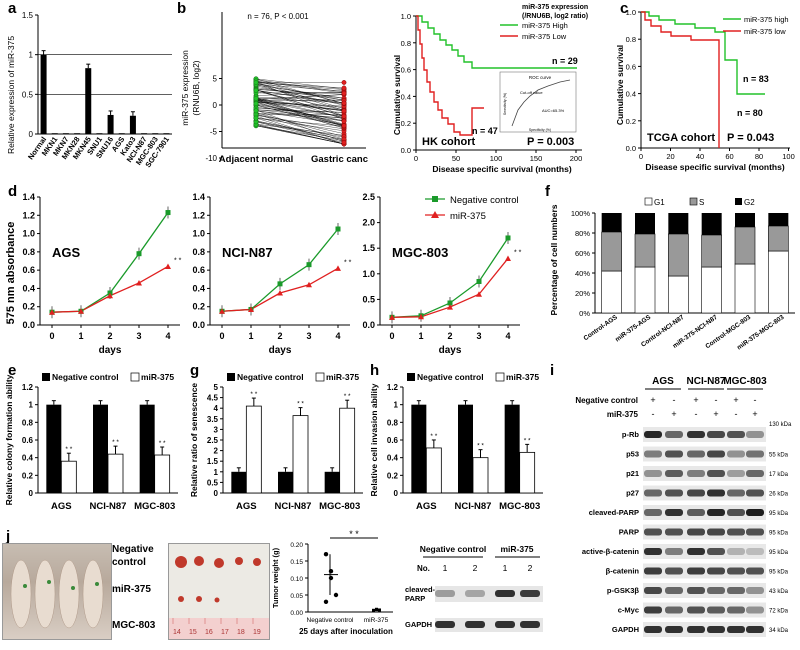 The width and height of the screenshot is (800, 650). Describe the element at coordinates (275, 577) in the screenshot. I see `jw-ylabel: Tumor weight (g)` at that location.